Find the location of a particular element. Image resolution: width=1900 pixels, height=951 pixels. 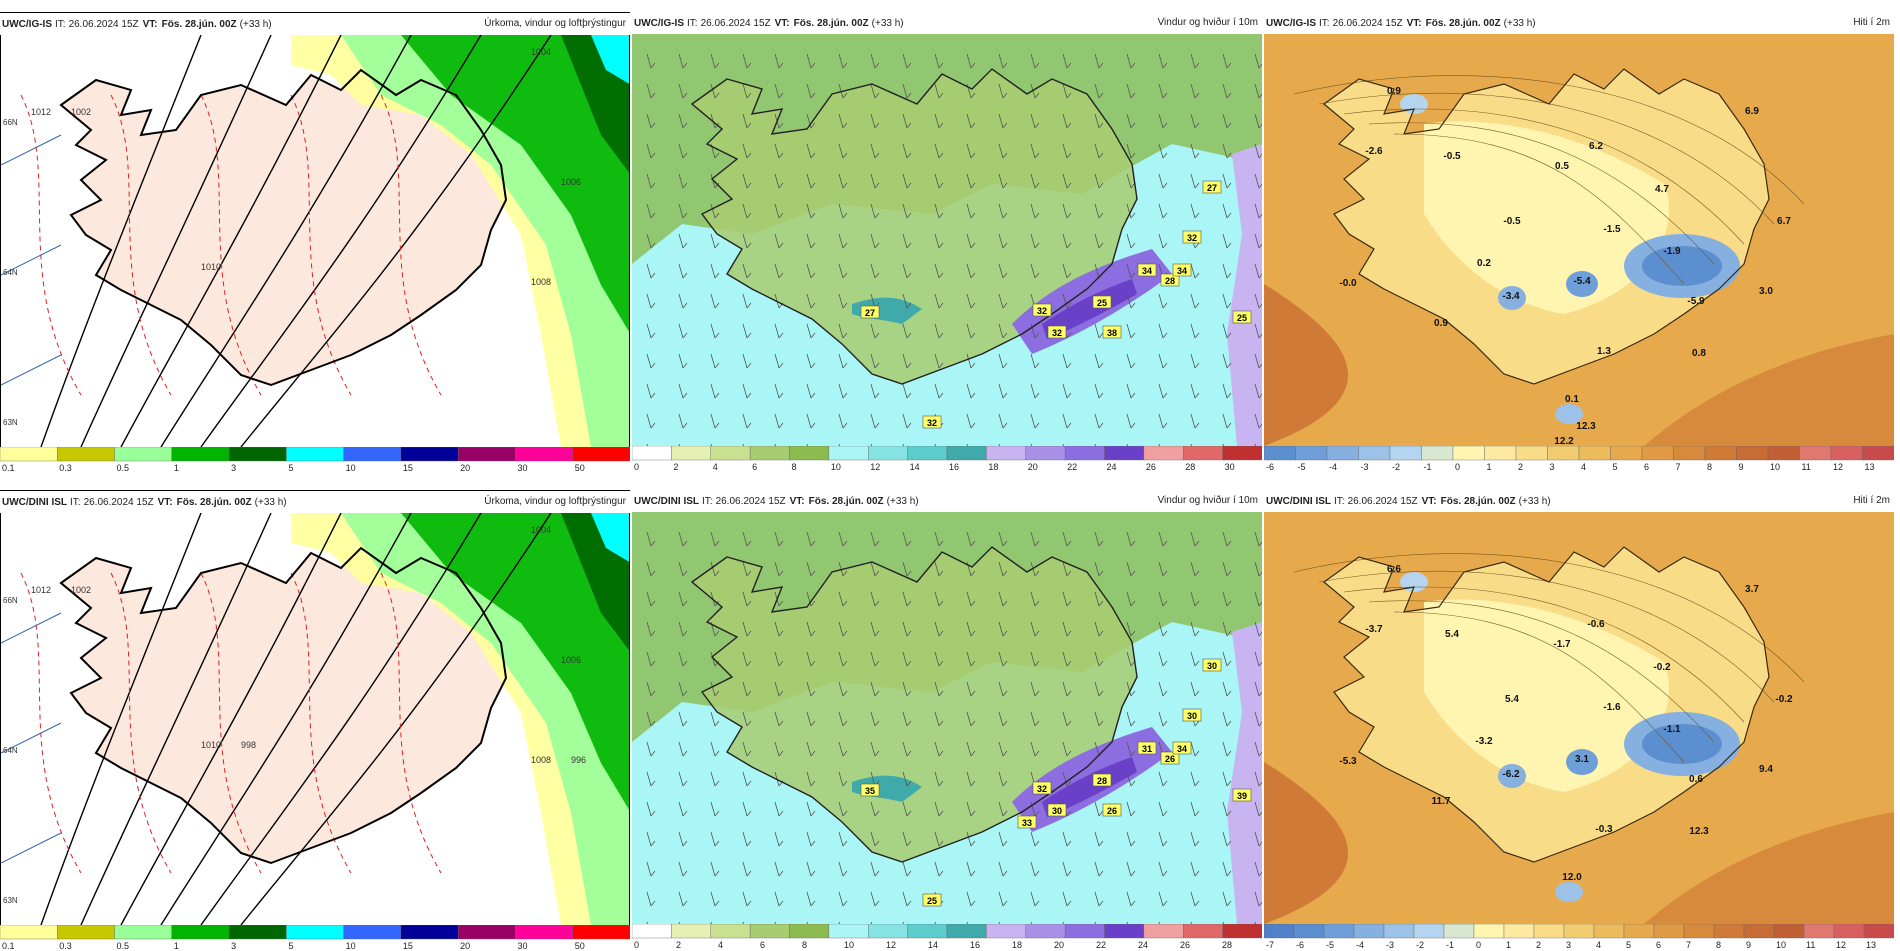

latitude-label: 66N is located at coordinates (10, 600).